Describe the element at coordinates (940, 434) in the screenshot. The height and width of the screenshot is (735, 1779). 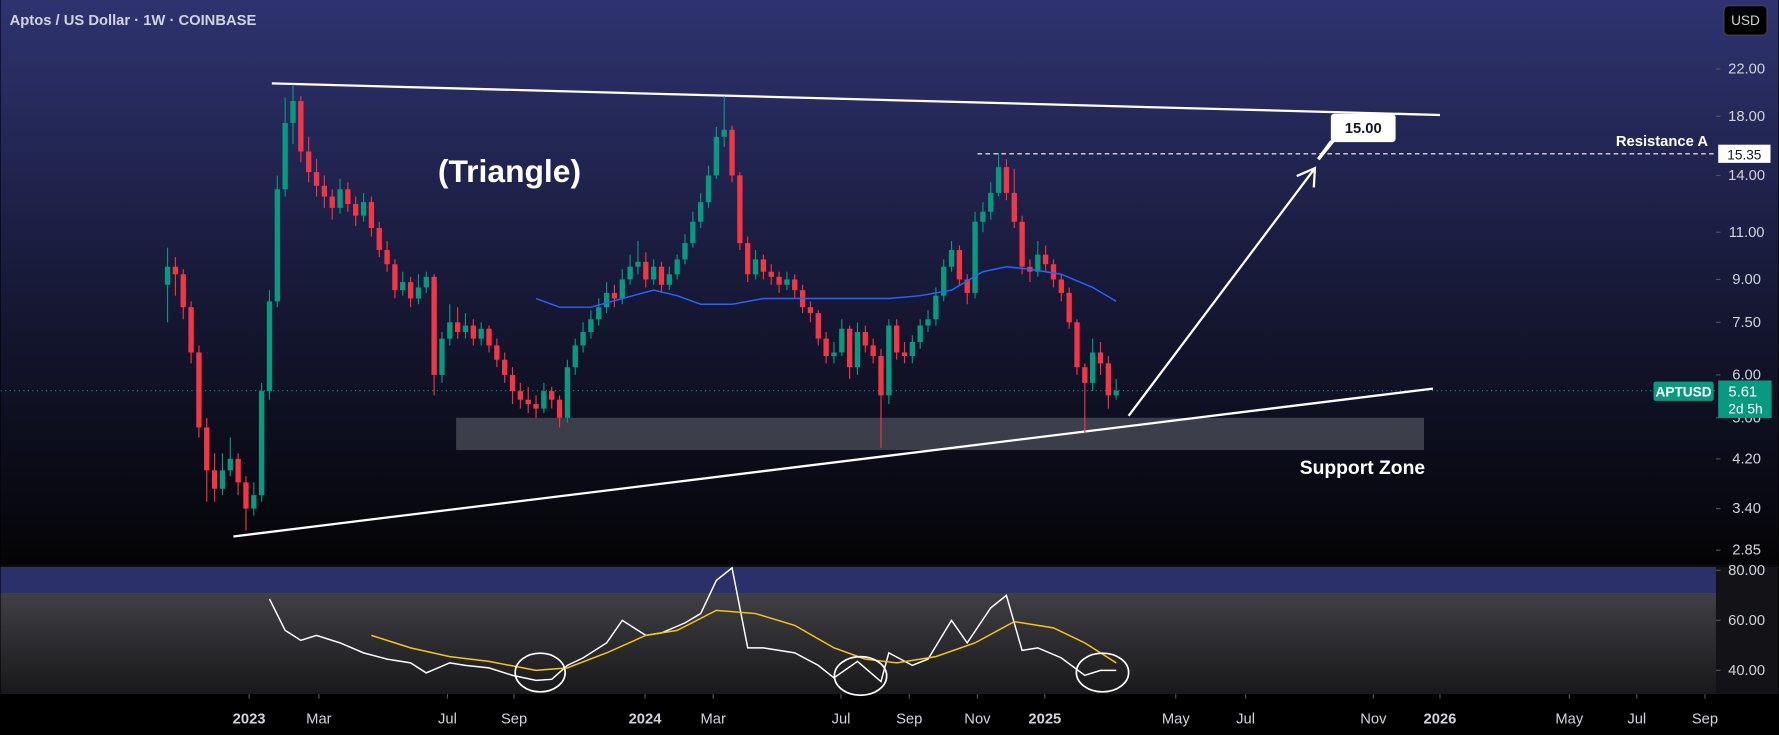
I see `support-zone` at that location.